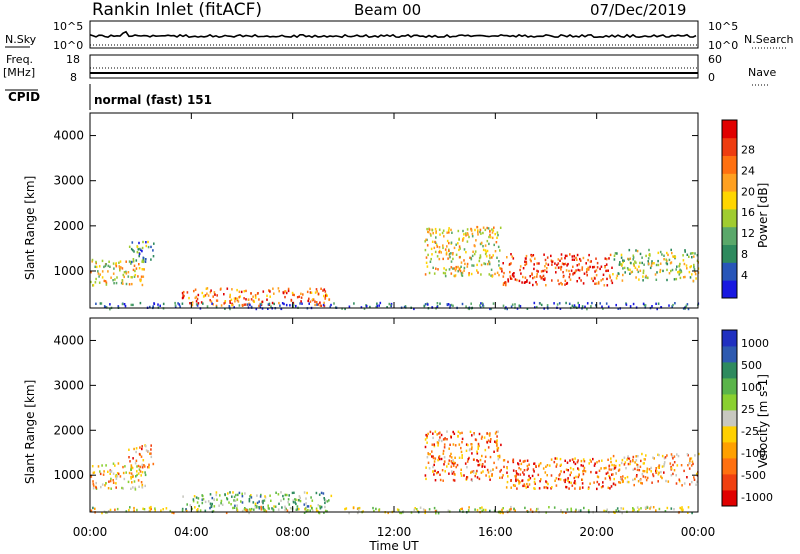 The height and width of the screenshot is (554, 800). What do you see at coordinates (68, 26) in the screenshot?
I see `nsky-tick-top: 10^5` at bounding box center [68, 26].